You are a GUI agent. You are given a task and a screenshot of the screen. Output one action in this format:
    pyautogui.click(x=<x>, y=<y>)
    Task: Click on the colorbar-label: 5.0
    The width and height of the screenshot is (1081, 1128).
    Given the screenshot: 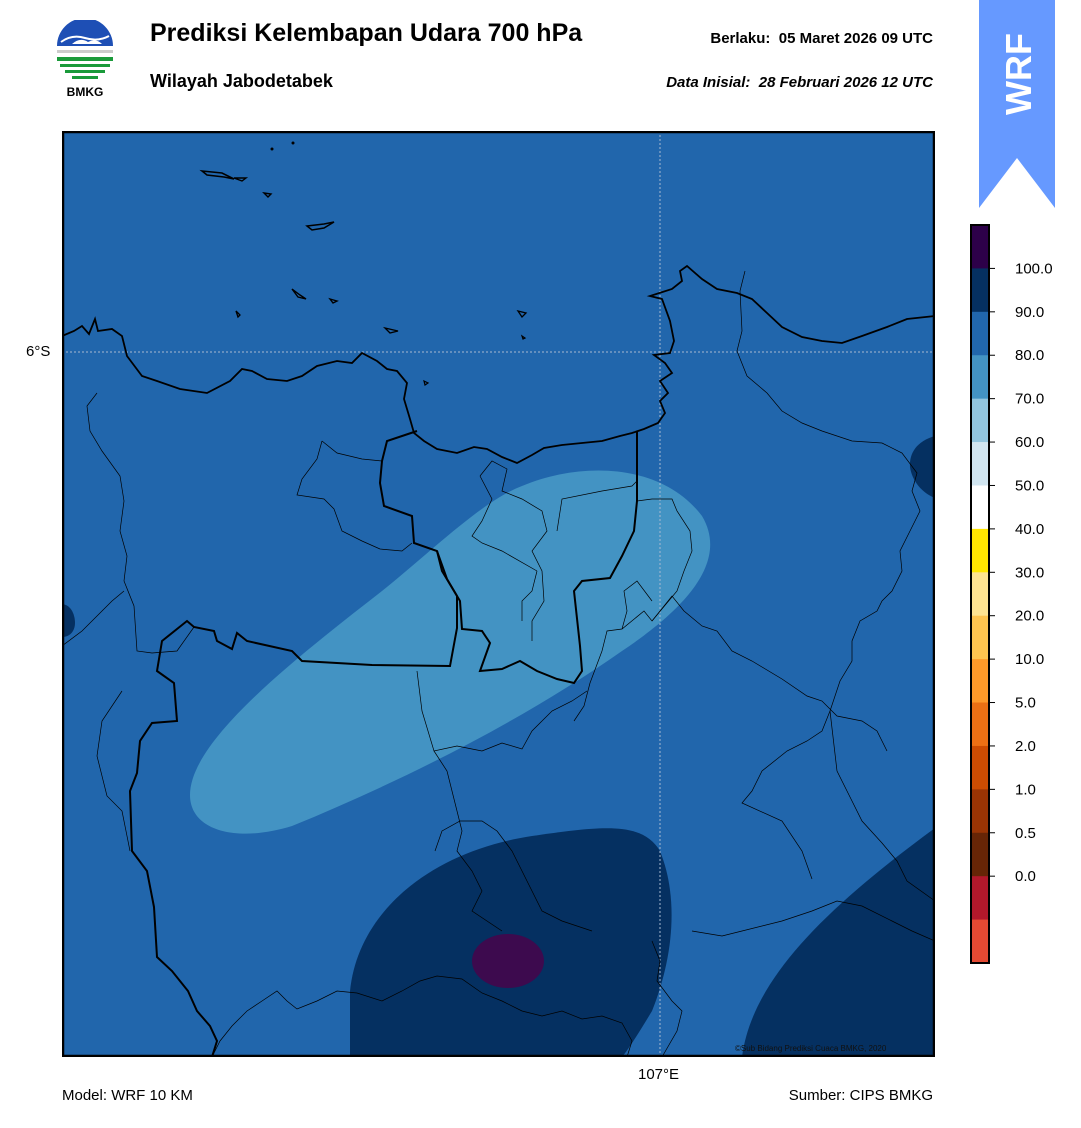 What is the action you would take?
    pyautogui.click(x=1025, y=703)
    